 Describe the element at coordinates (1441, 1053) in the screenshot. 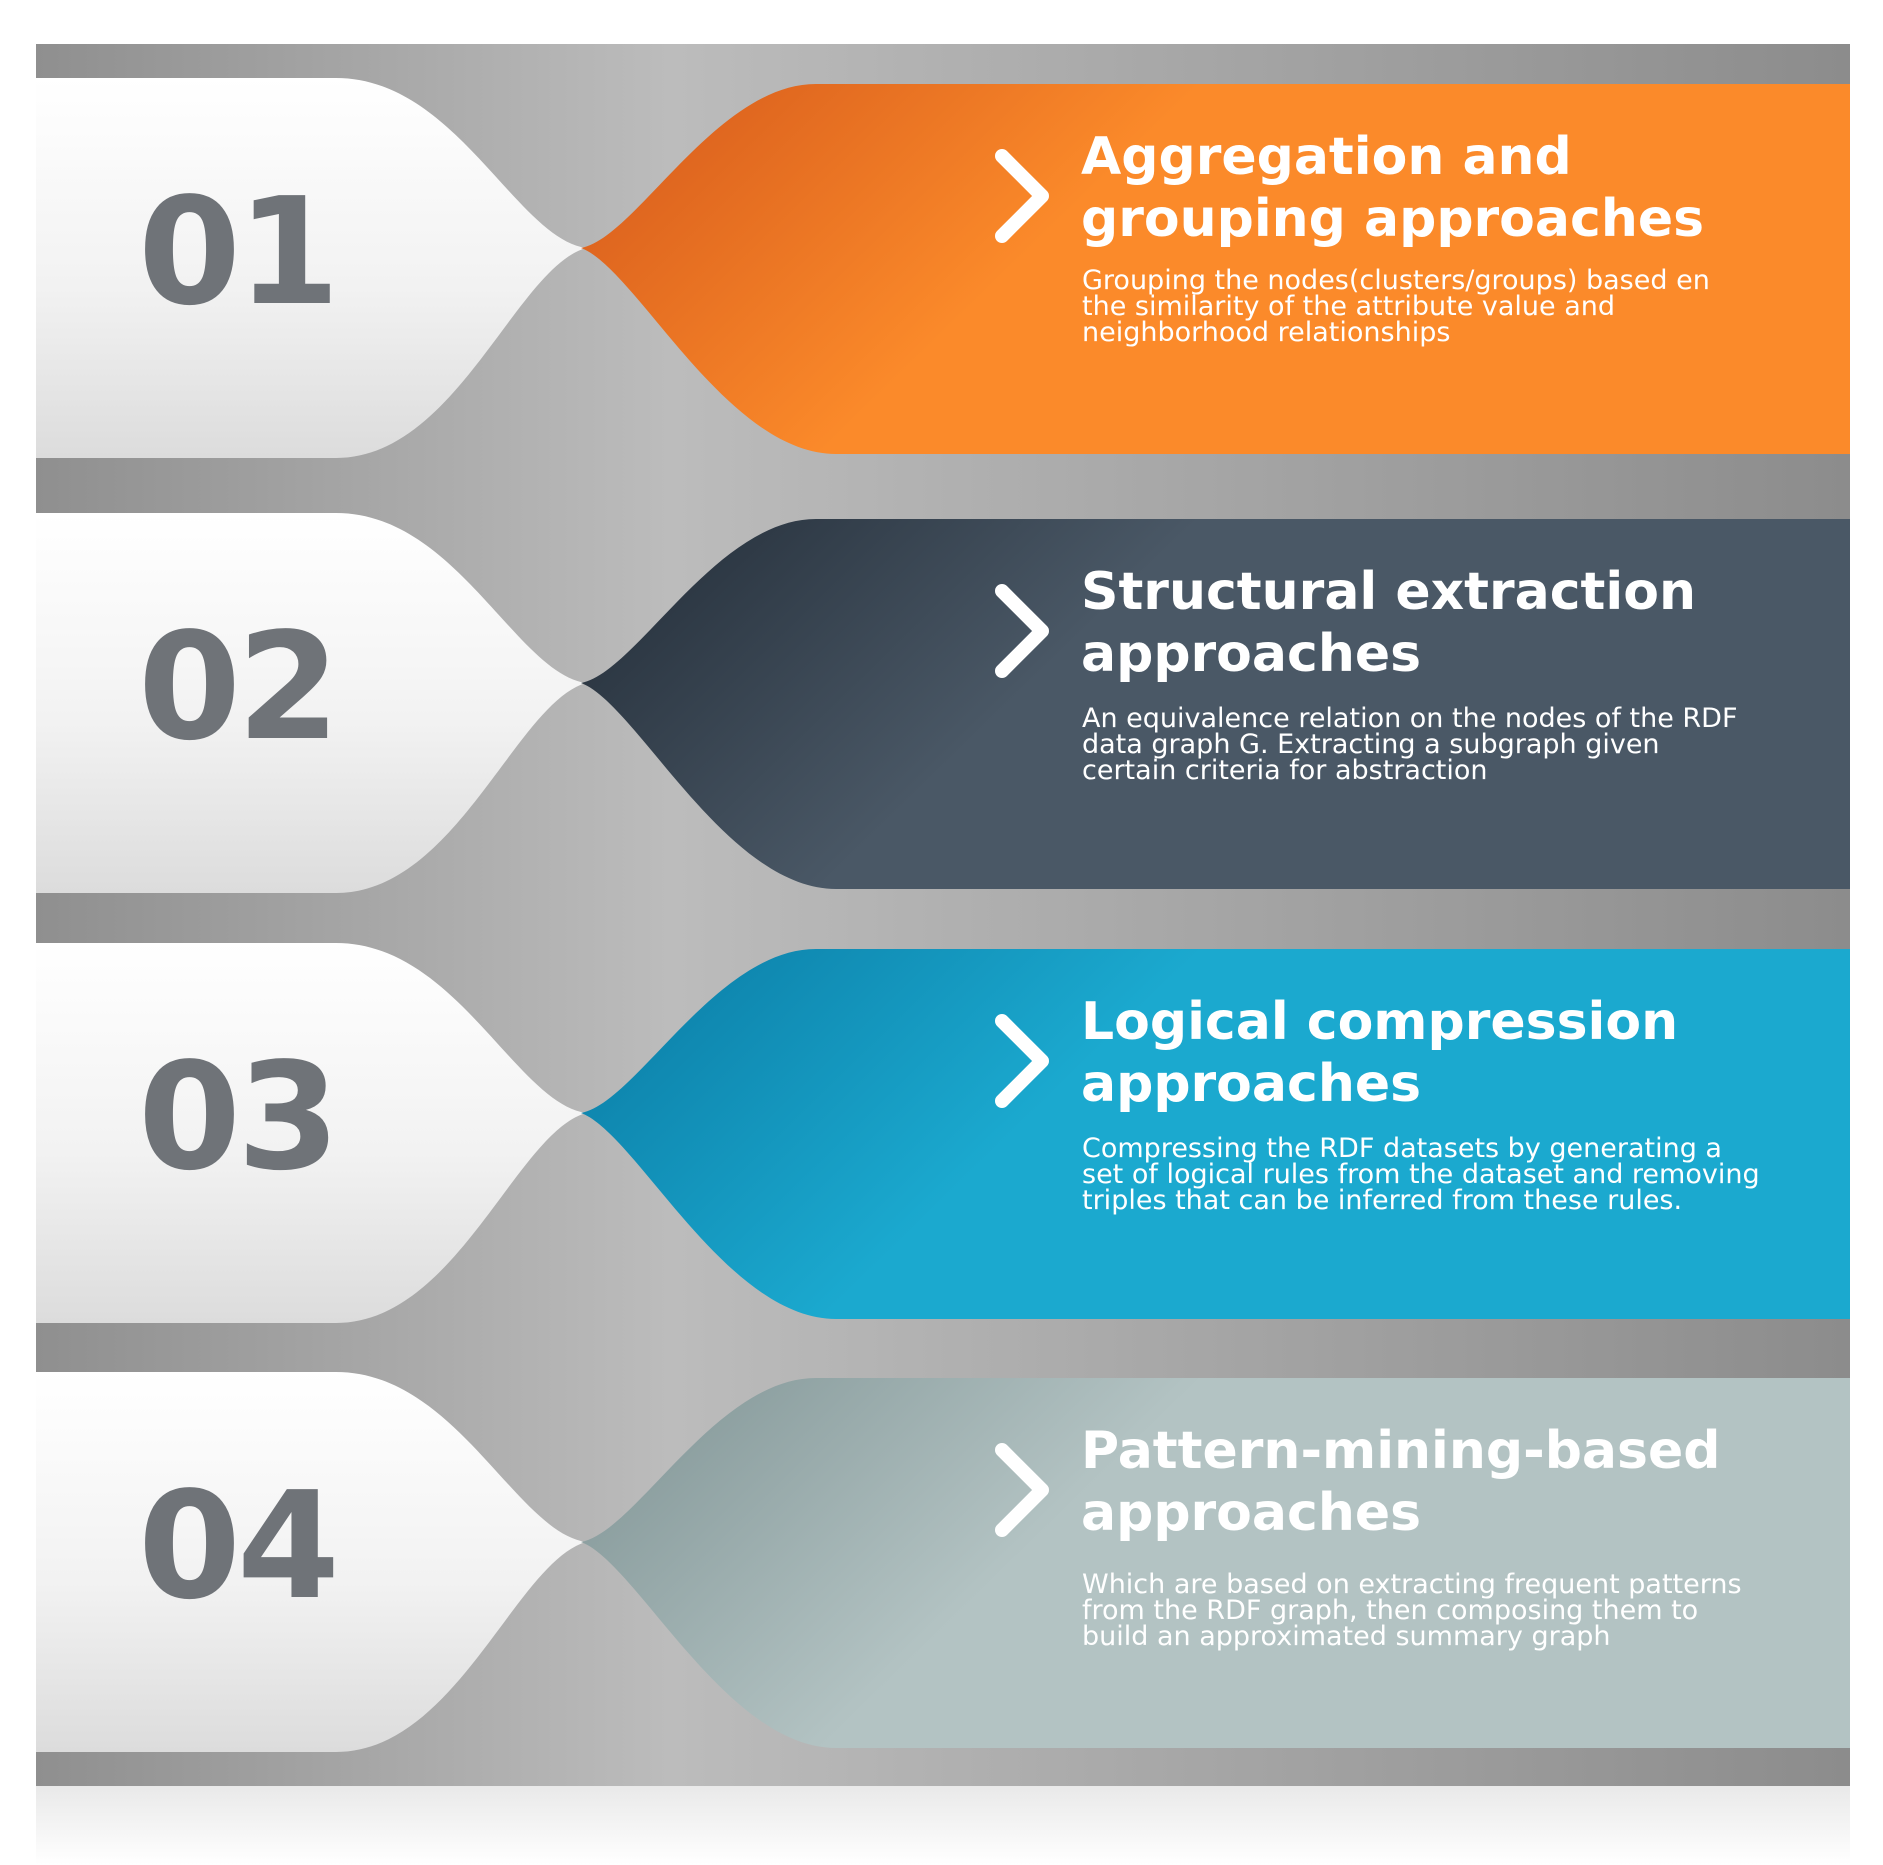

I see `step-title: Logical compression approaches` at that location.